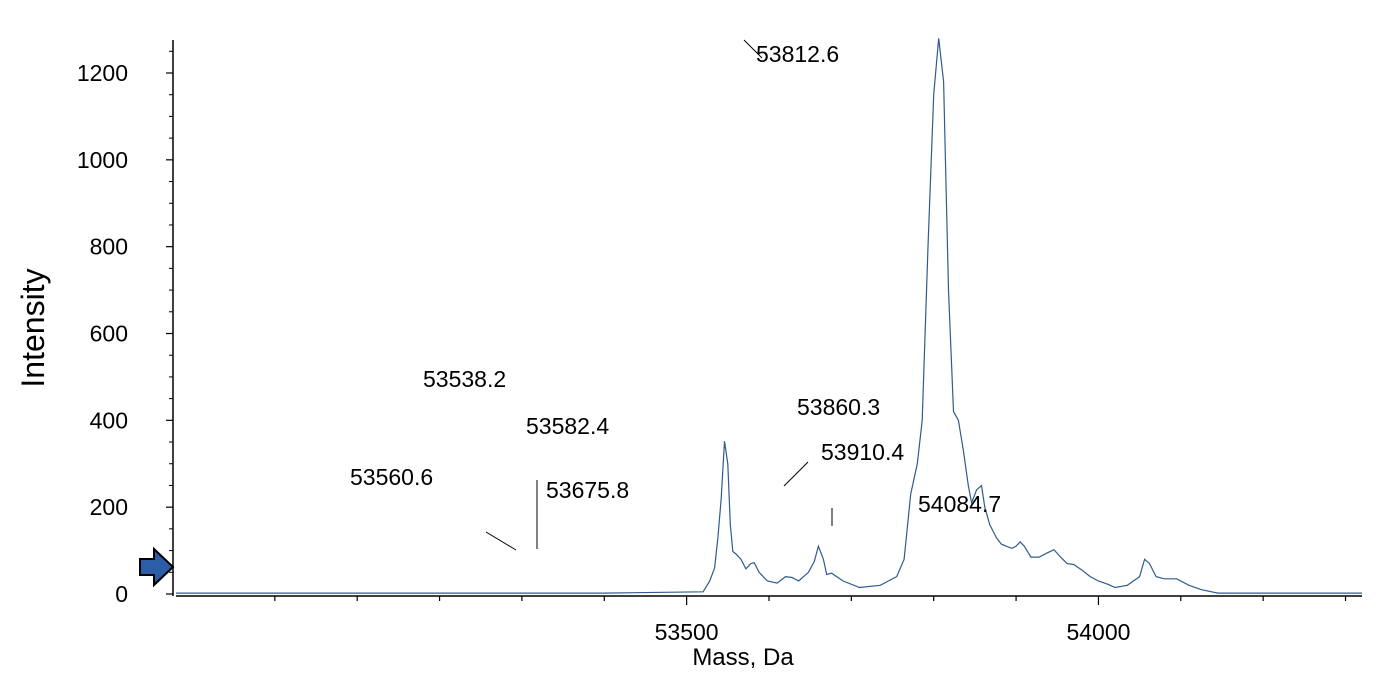  I want to click on y-tick-label: 600, so click(109, 334).